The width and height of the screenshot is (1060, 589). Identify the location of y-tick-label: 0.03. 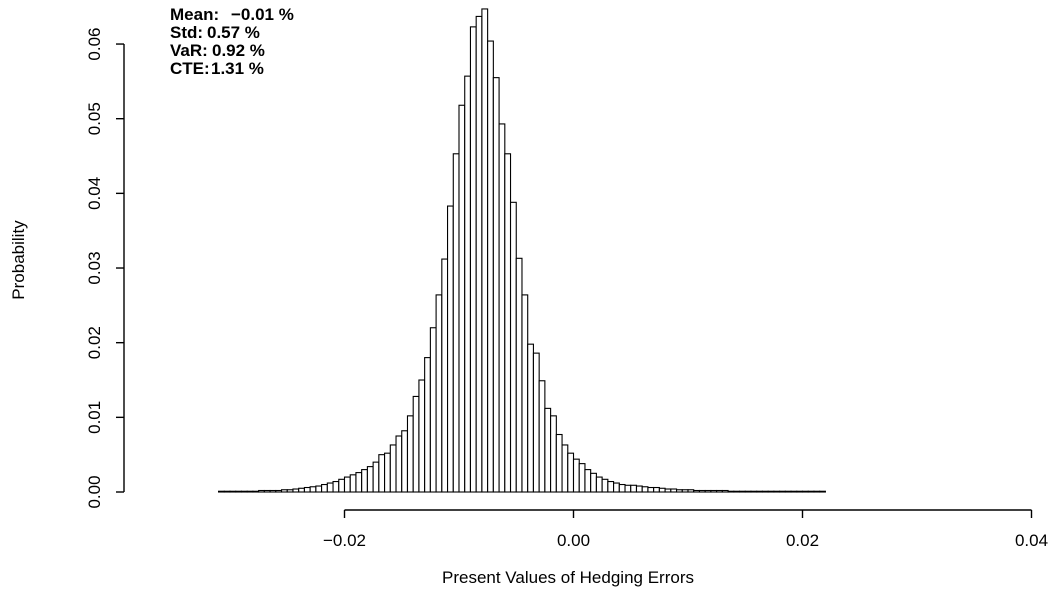
(94, 267).